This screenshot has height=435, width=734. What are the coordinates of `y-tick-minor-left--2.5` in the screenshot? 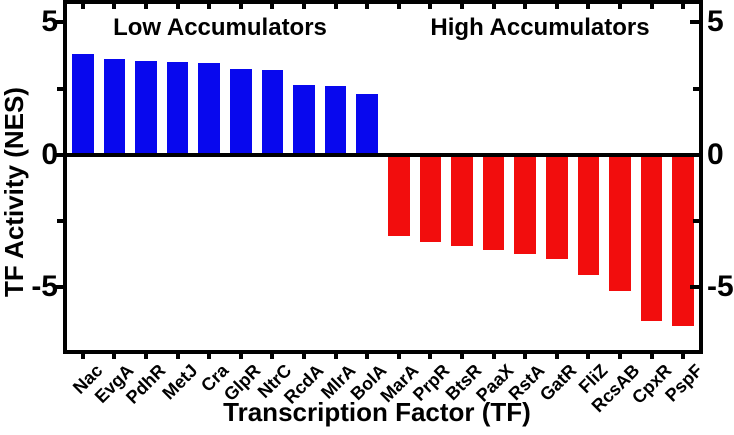 It's located at (60, 220).